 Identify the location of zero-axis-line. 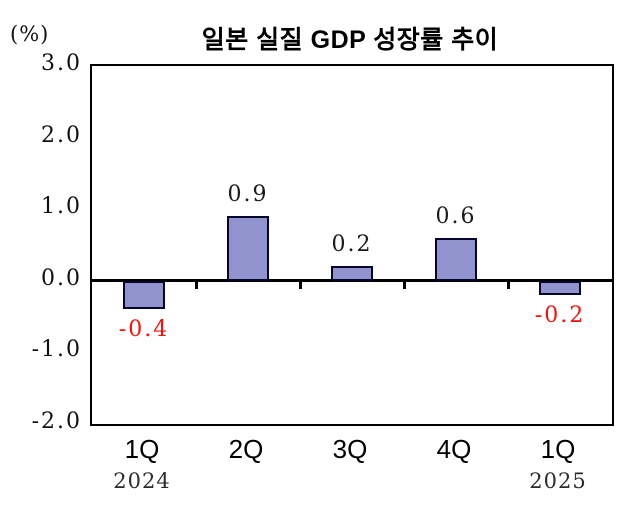
(352, 281).